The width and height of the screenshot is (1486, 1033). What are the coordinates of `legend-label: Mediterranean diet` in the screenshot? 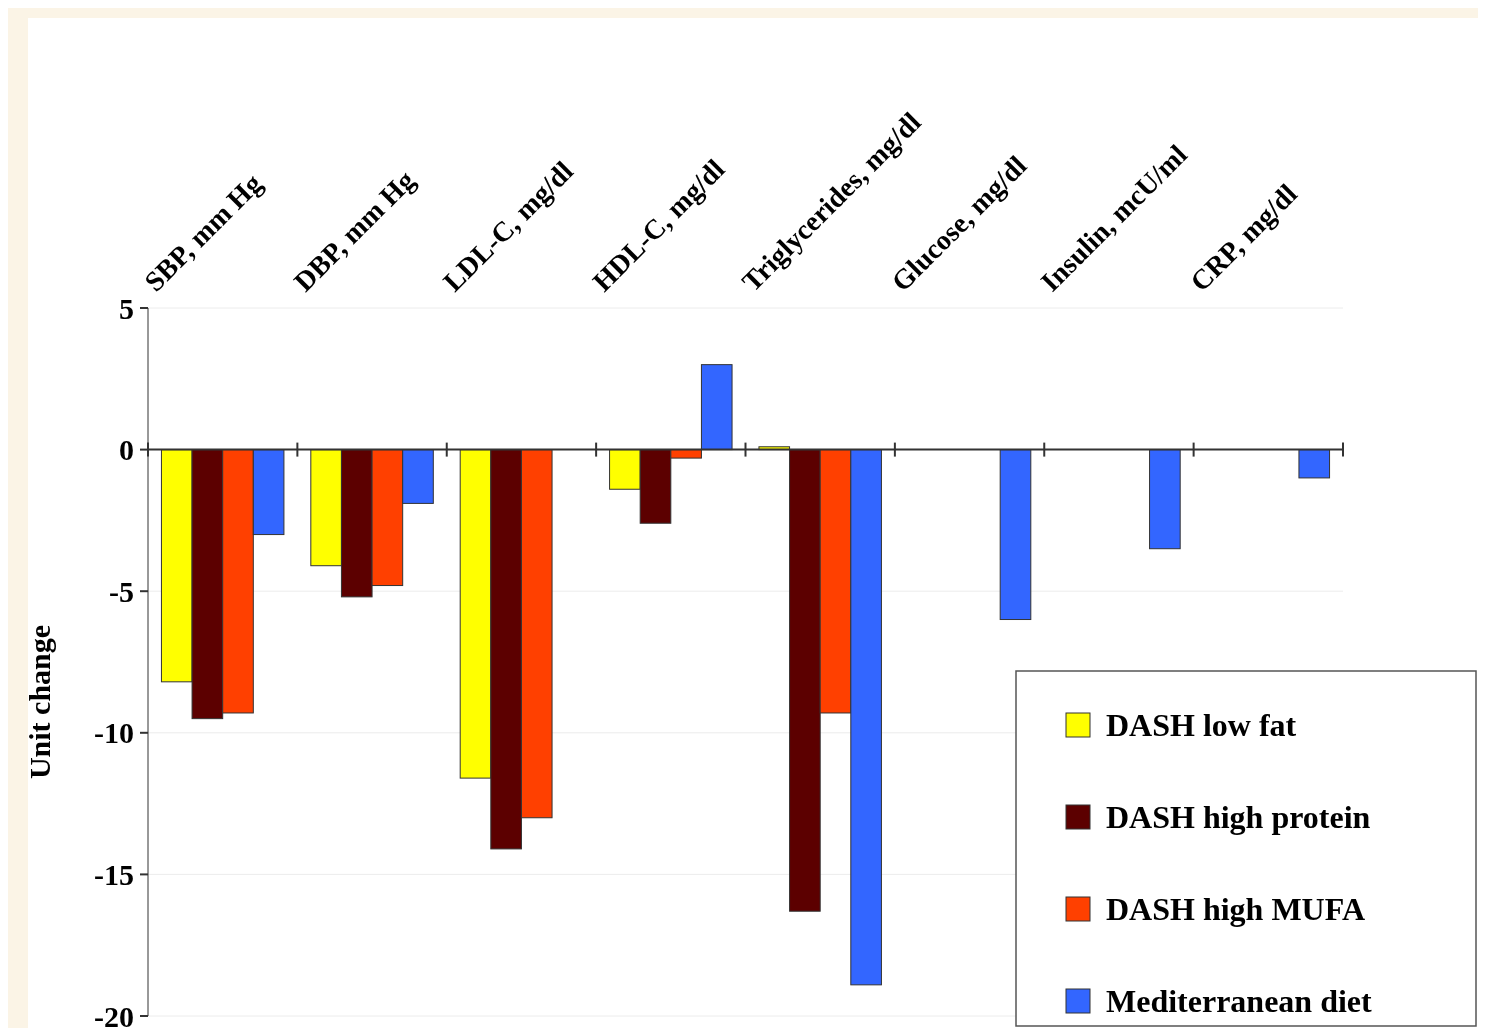 It's located at (1239, 1001).